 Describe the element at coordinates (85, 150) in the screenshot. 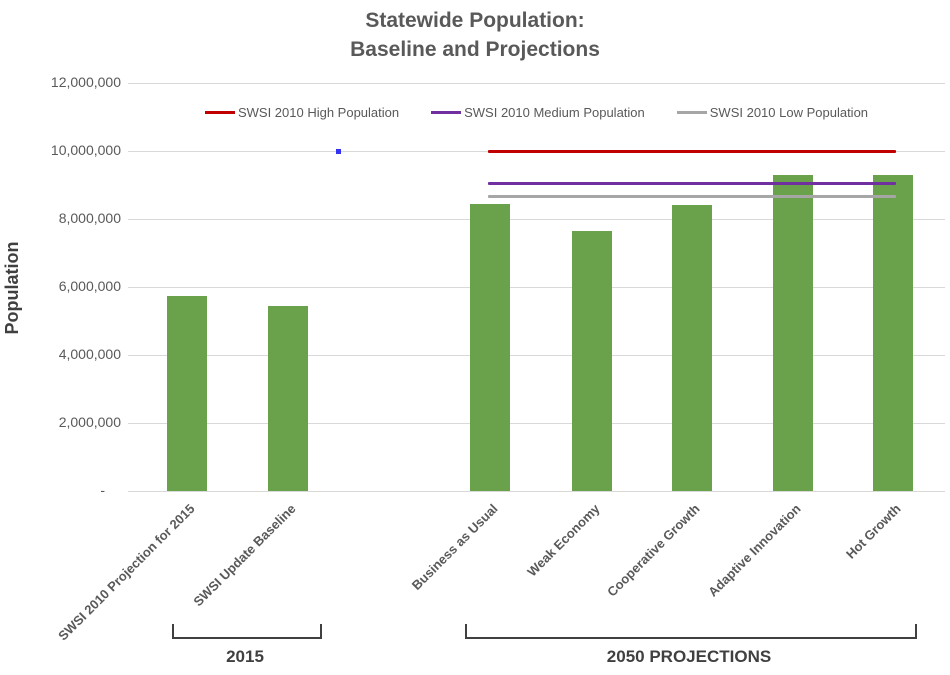

I see `y-tick-label-10000000: 10,000,000` at that location.